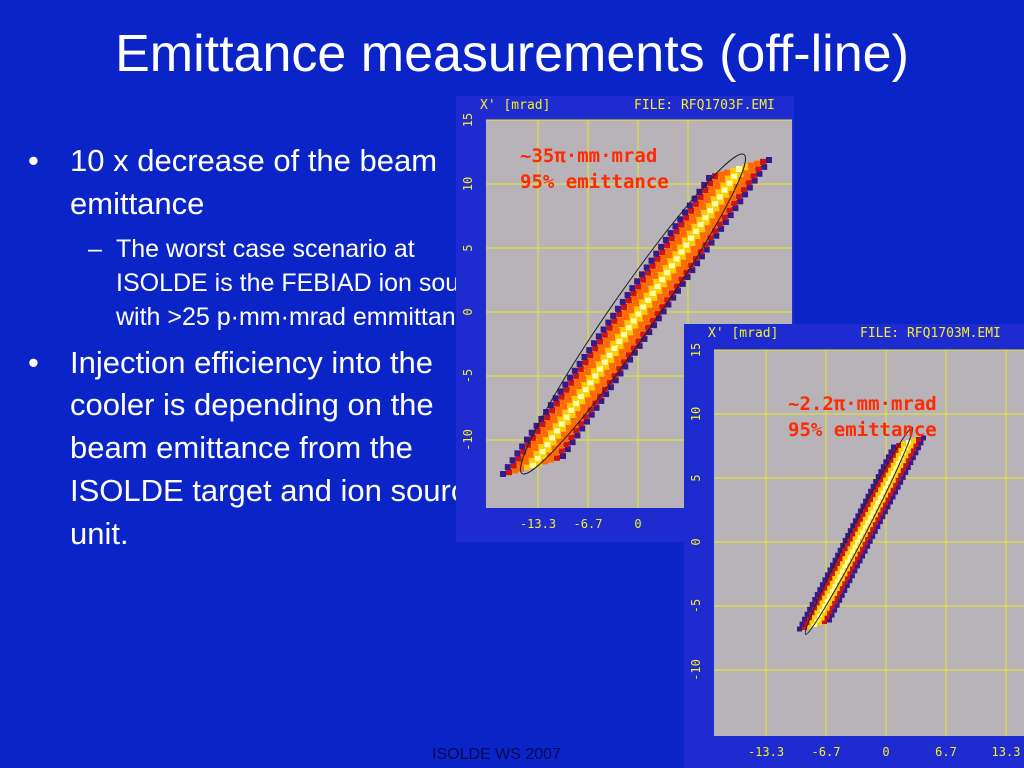 The image size is (1024, 768). Describe the element at coordinates (515, 105) in the screenshot. I see `plot-axis-label: X' [mrad]` at that location.